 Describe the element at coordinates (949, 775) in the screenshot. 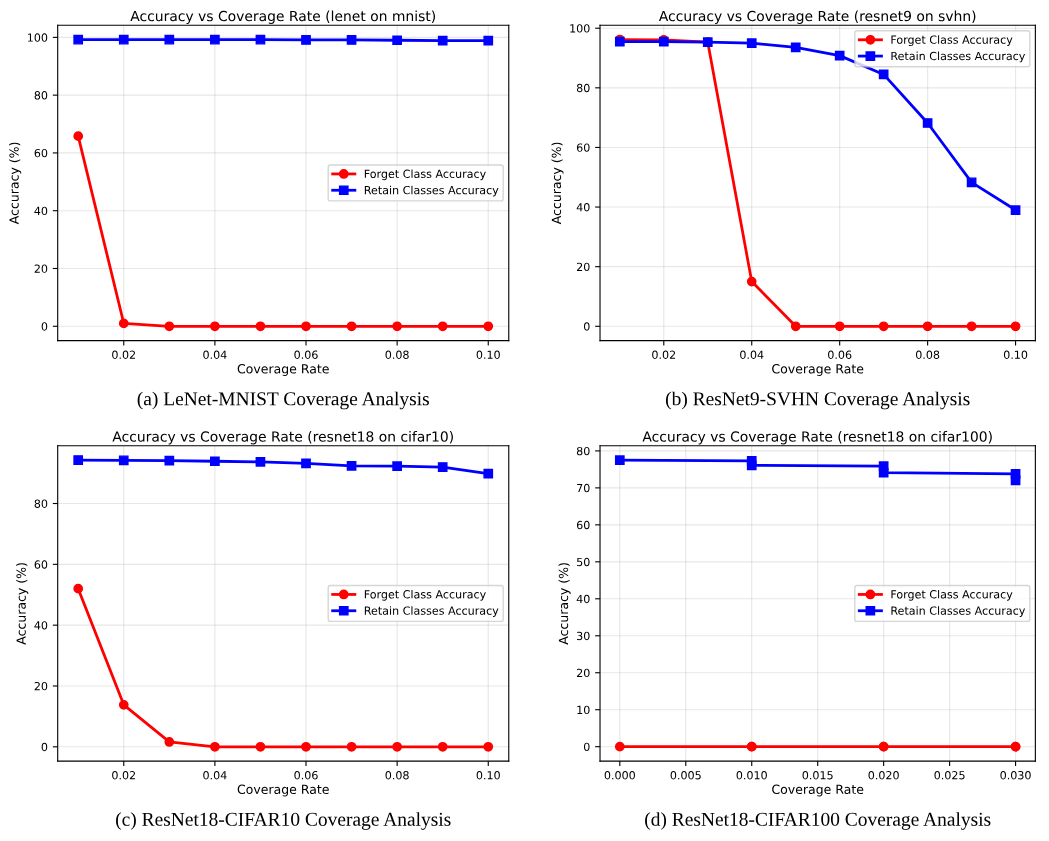

I see `x-tick-label: 0.025` at that location.